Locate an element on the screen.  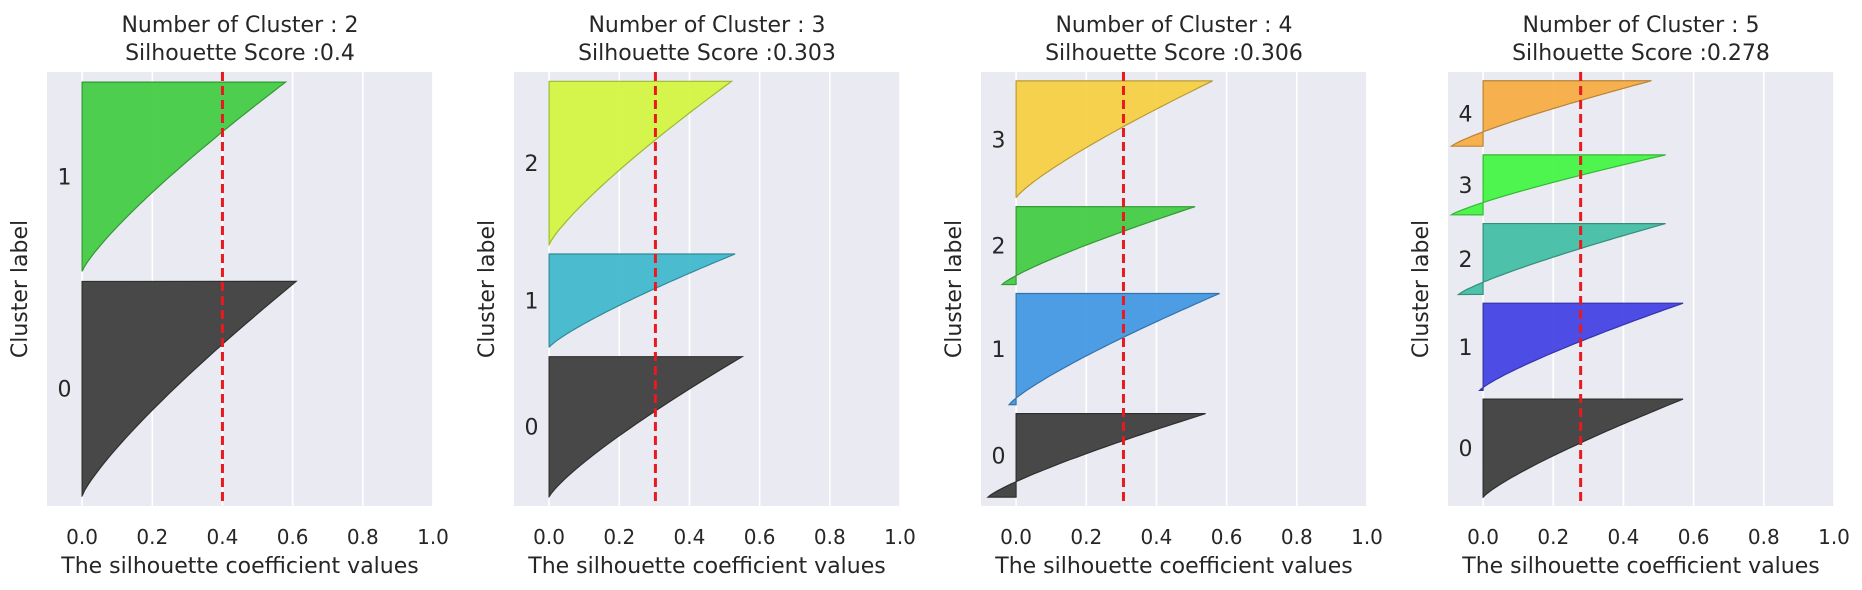
chart-title: Number of Cluster : 4 is located at coordinates (1173, 25).